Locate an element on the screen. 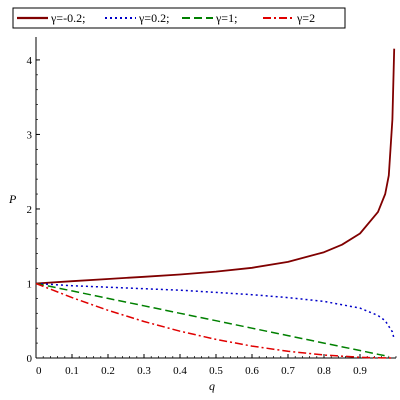 This screenshot has height=400, width=400. legend: γ=-0.2; γ=0.2; γ=1; γ=2 is located at coordinates (179, 18).